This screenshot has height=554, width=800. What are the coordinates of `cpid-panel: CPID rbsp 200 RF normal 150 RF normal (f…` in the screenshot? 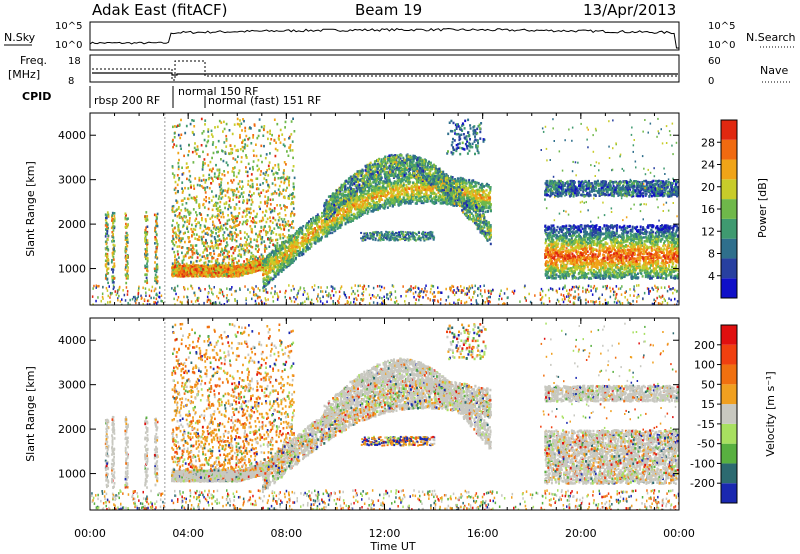 It's located at (171, 96).